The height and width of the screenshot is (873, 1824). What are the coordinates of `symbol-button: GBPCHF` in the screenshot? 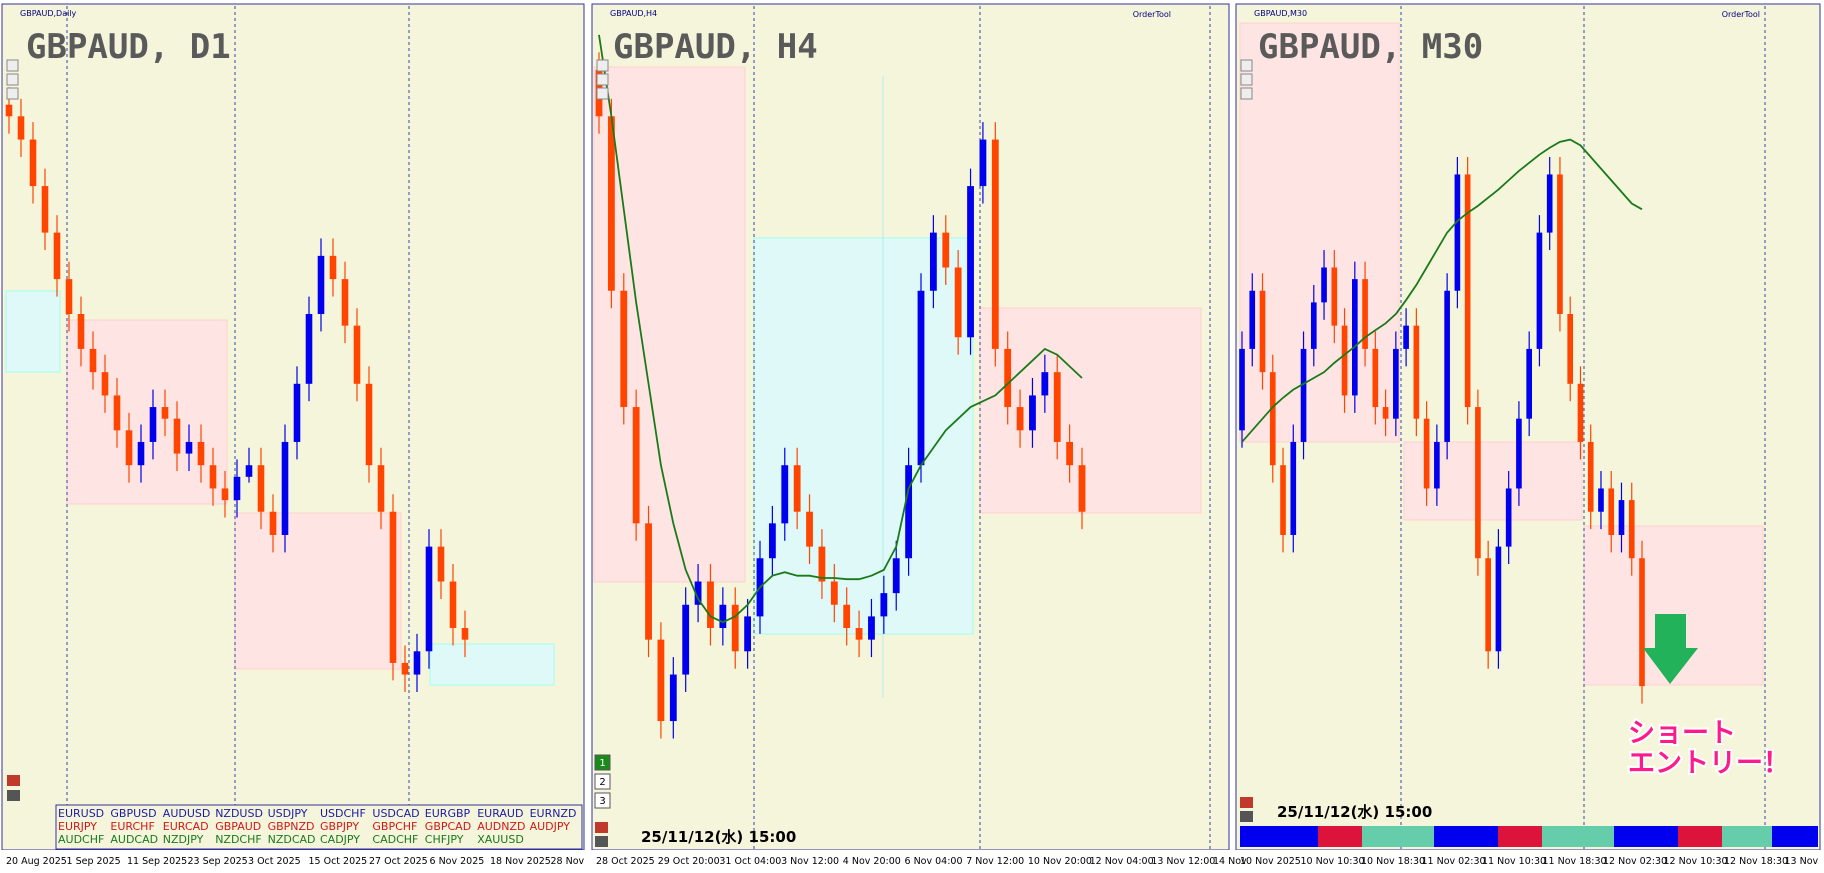 It's located at (394, 826).